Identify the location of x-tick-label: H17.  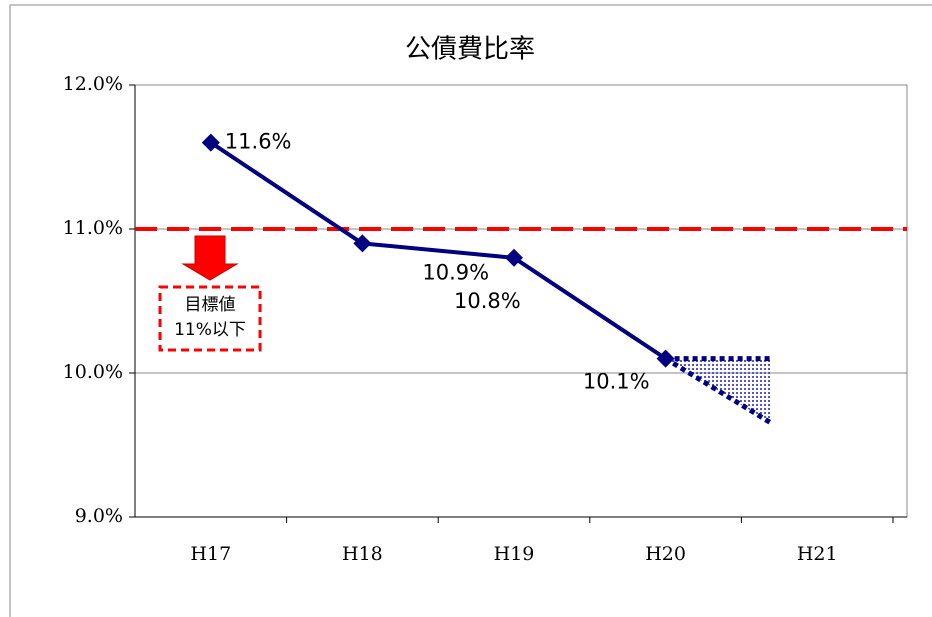
(210, 554).